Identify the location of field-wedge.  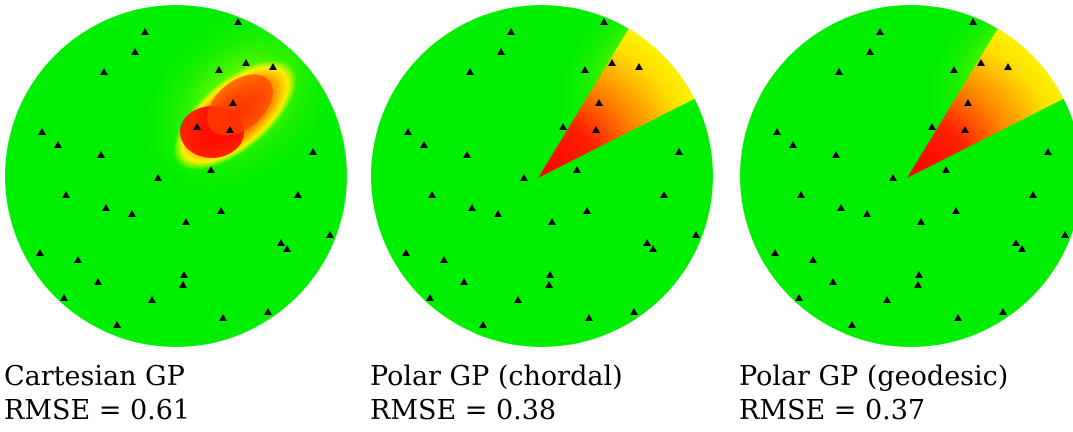
(620, 99).